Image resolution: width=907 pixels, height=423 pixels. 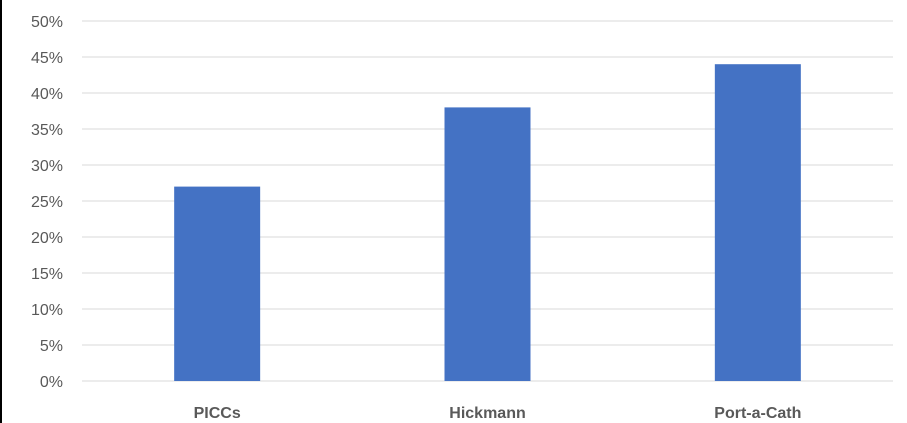 I want to click on y-tick-label: 10%, so click(x=47, y=310).